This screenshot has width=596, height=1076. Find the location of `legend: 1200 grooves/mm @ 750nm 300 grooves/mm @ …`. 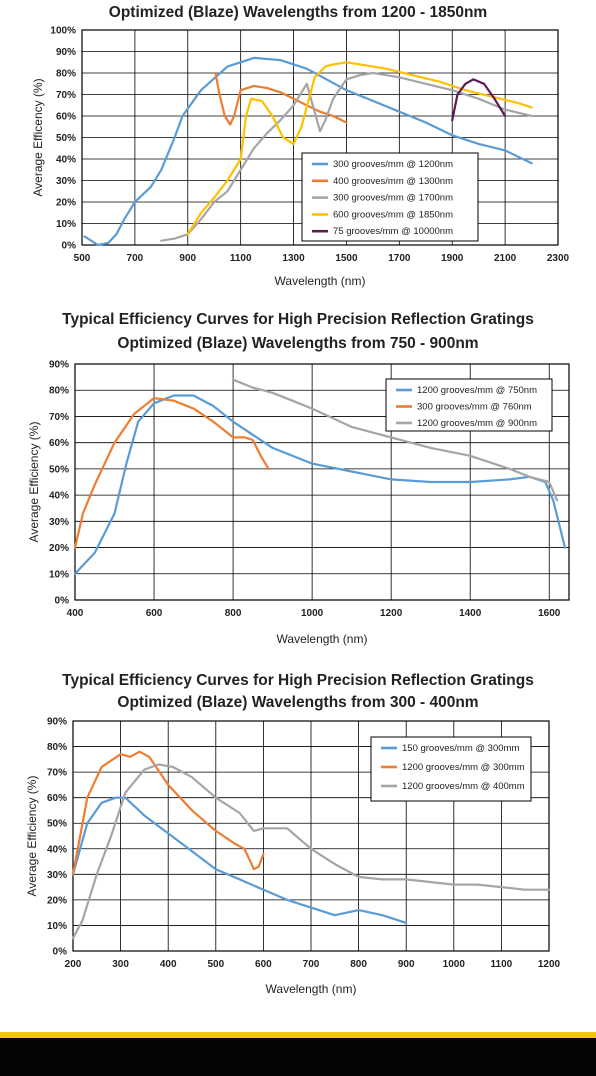

legend: 1200 grooves/mm @ 750nm 300 grooves/mm @ … is located at coordinates (469, 405).